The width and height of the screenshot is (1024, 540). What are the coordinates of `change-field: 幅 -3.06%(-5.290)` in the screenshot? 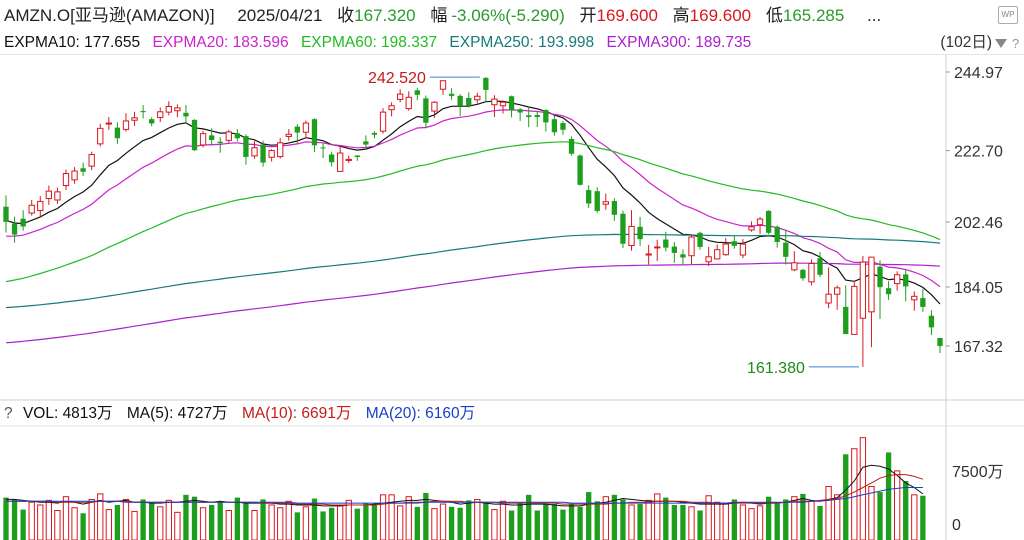 It's located at (497, 15).